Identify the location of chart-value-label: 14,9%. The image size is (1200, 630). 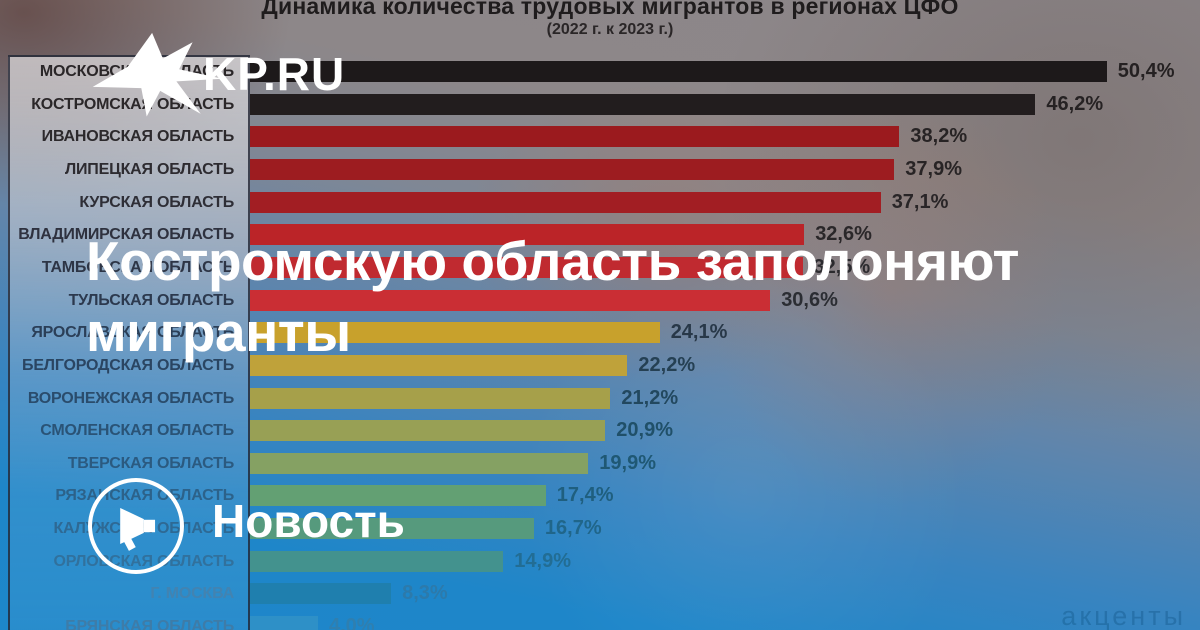
(543, 560).